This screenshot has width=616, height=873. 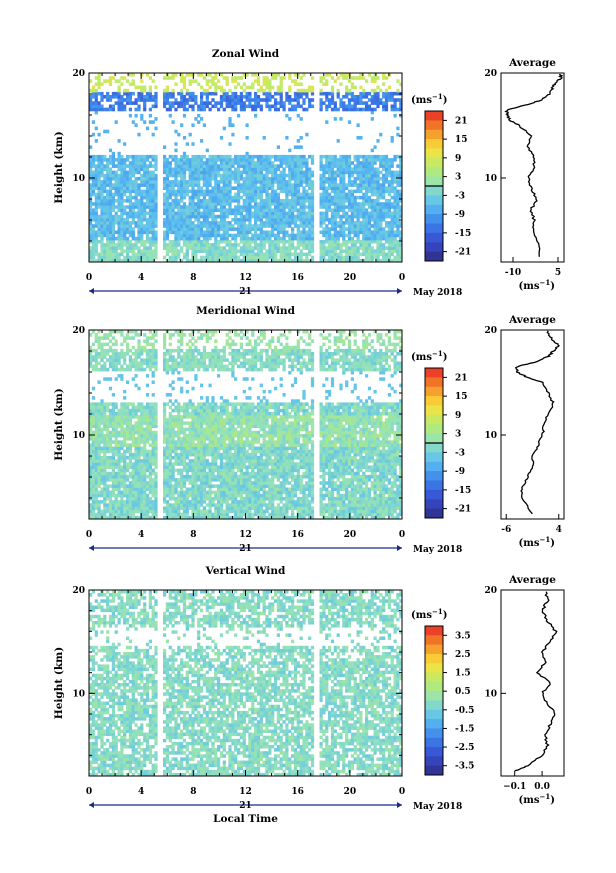 I want to click on colorbar-tick-label: 3, so click(x=458, y=178).